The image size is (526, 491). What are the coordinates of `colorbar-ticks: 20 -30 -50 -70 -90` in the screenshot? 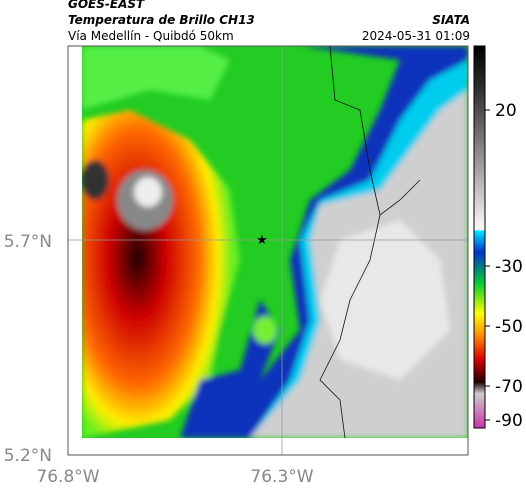 It's located at (504, 266).